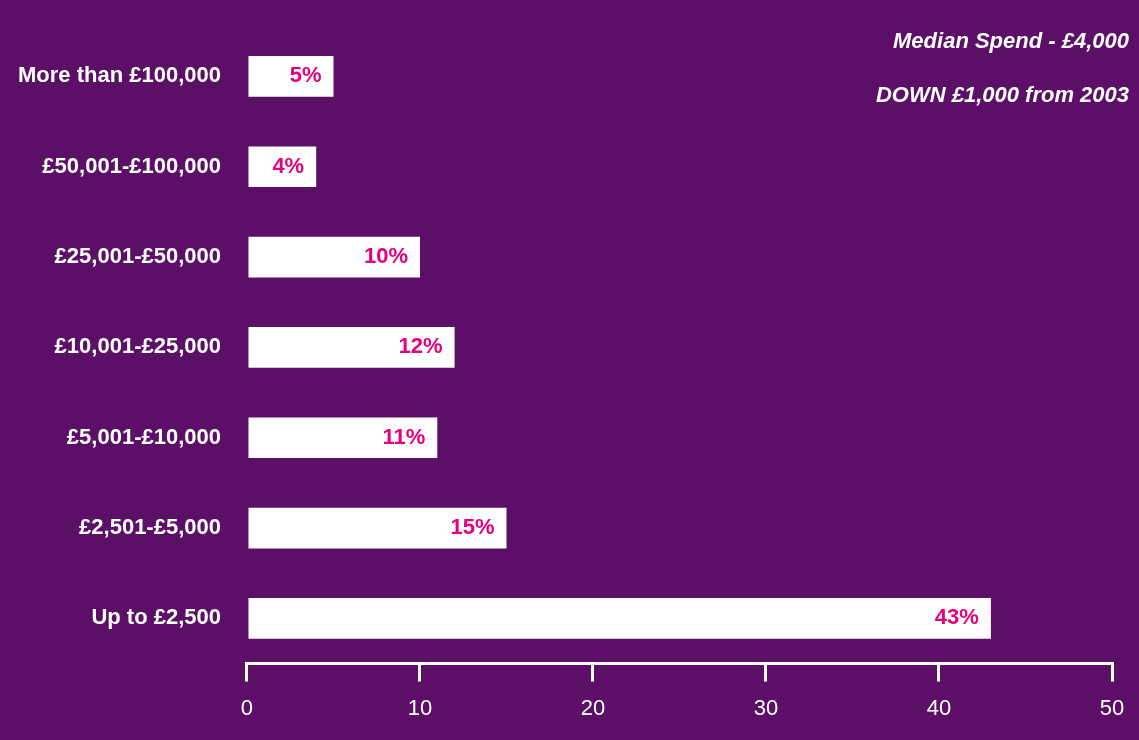  What do you see at coordinates (131, 165) in the screenshot?
I see `y-tick-label: £50,001-£100,000` at bounding box center [131, 165].